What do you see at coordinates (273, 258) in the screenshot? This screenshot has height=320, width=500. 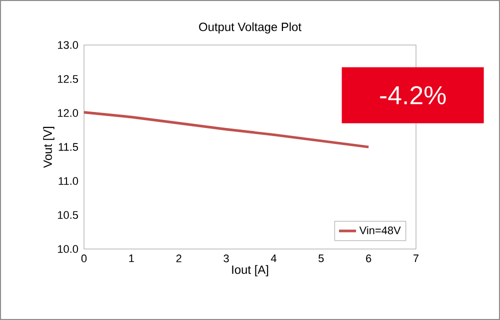 I see `x-tick-label: 4` at bounding box center [273, 258].